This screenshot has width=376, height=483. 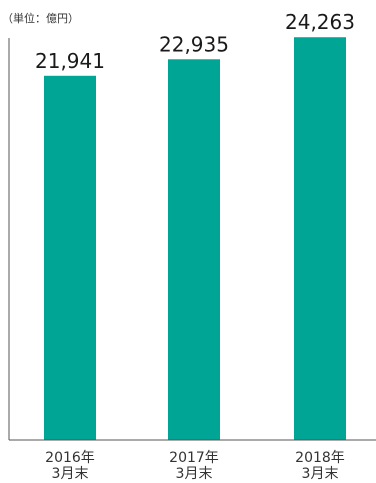 I want to click on value-label-2: 22,935, so click(x=194, y=44).